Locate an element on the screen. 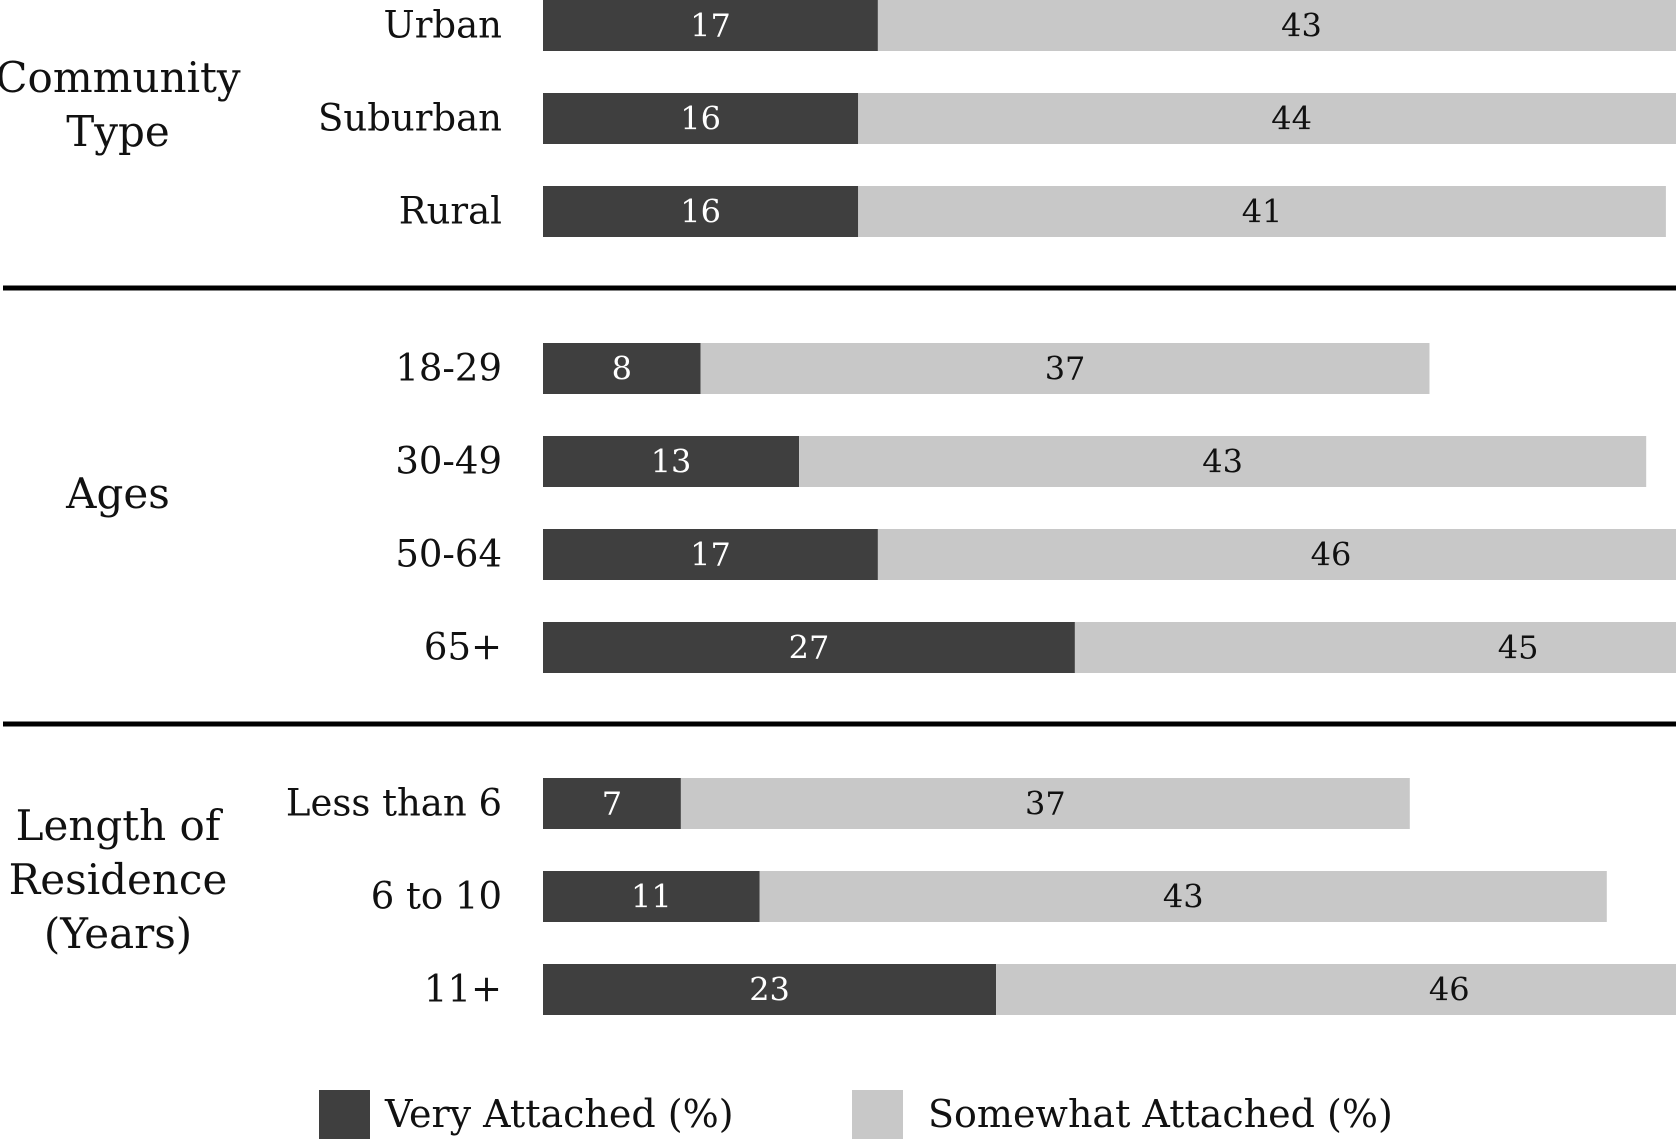 The width and height of the screenshot is (1676, 1139). category-label: 18-29 is located at coordinates (448, 368).